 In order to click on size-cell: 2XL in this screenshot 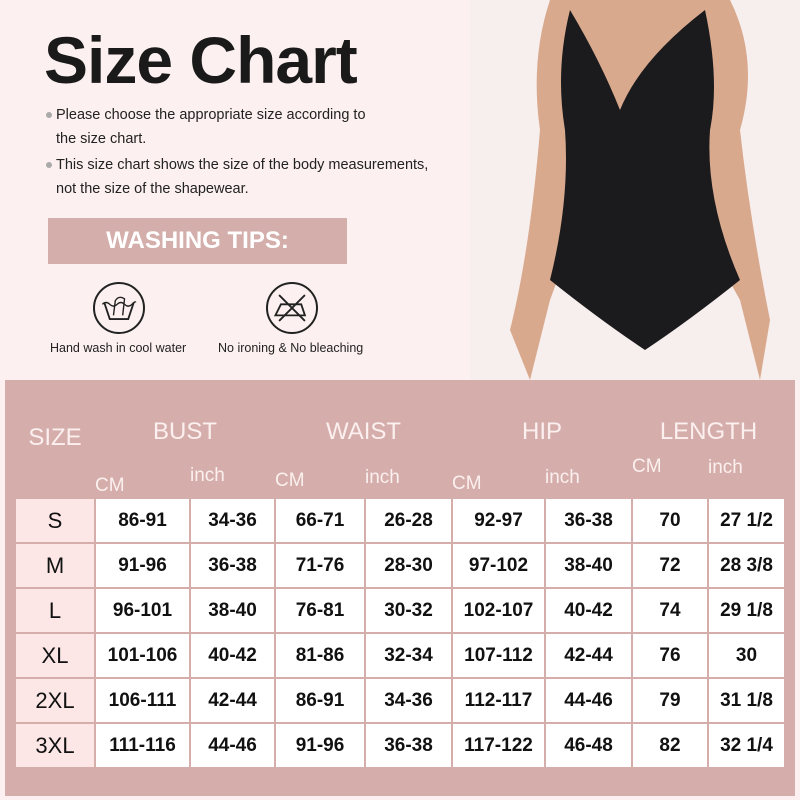, I will do `click(55, 700)`.